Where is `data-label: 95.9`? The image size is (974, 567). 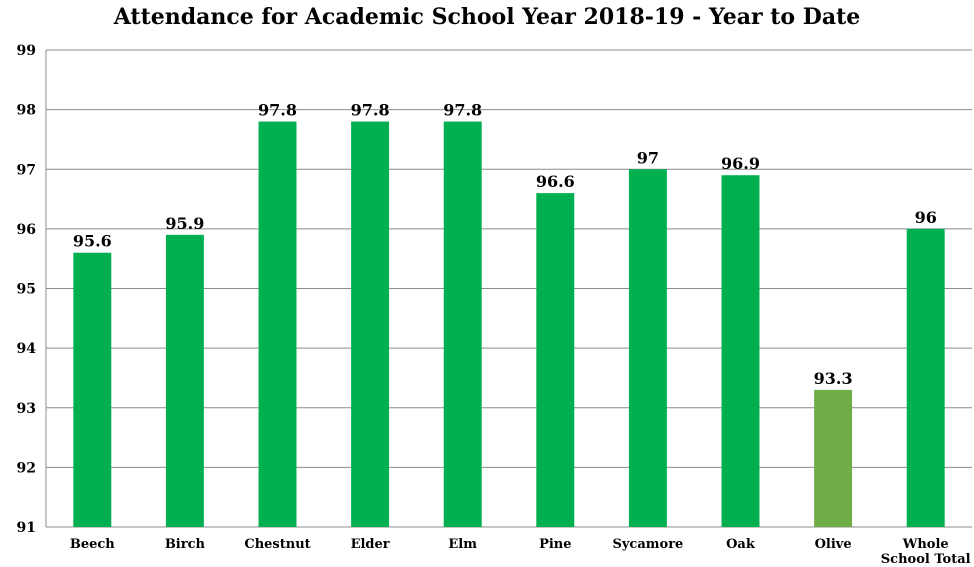 data-label: 95.9 is located at coordinates (184, 223).